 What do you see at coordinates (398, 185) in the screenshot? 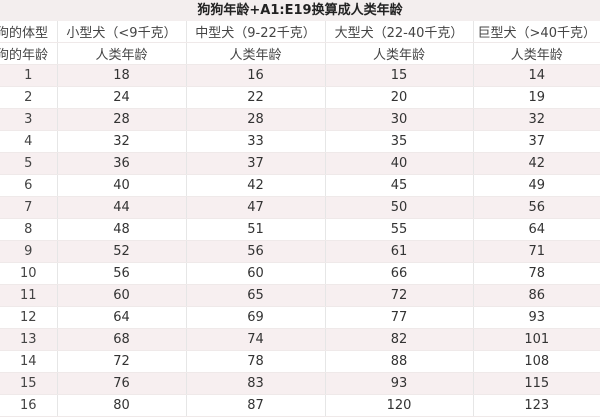
I see `table-cell: 45` at bounding box center [398, 185].